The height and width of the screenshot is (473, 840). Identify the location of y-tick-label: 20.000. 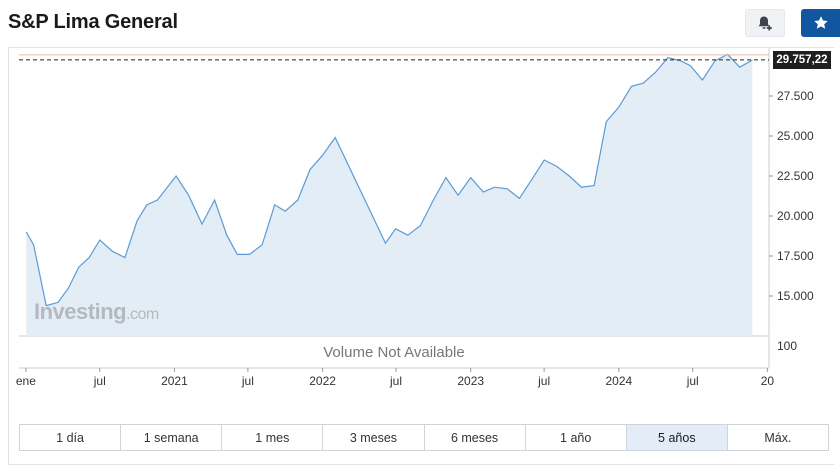
(795, 216).